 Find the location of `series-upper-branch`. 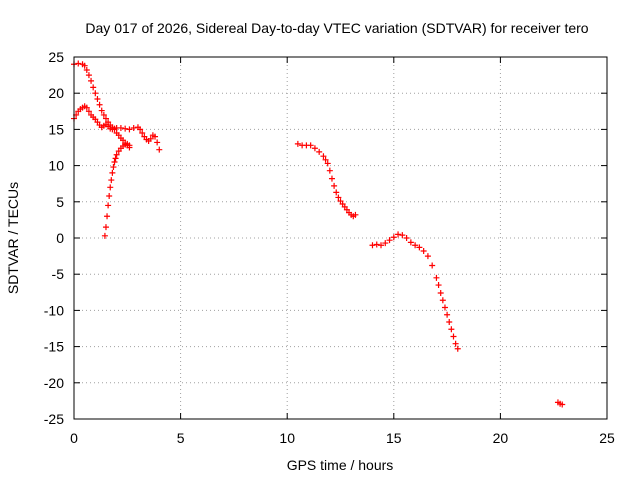

series-upper-branch is located at coordinates (102, 105).